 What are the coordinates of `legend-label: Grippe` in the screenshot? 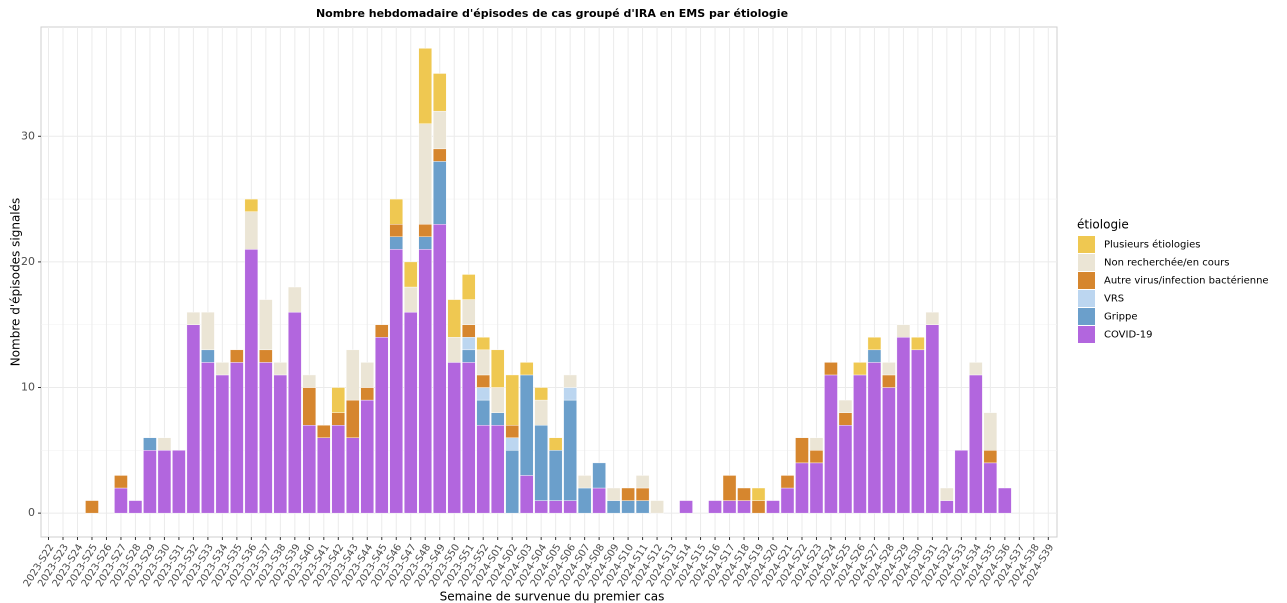 It's located at (1121, 317).